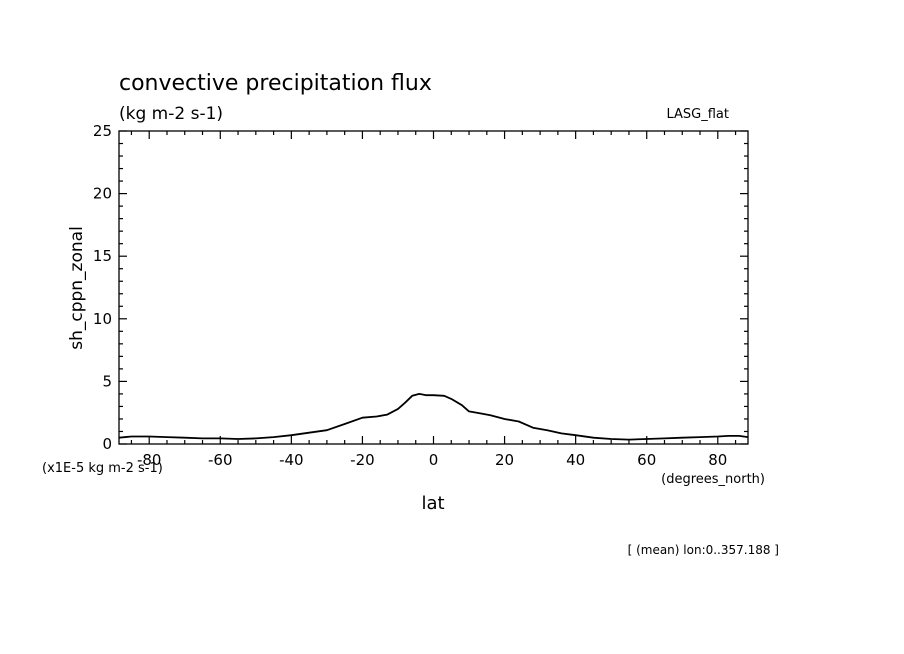 The width and height of the screenshot is (904, 654). I want to click on y-axis-label: sh_cppn_zonal, so click(77, 288).